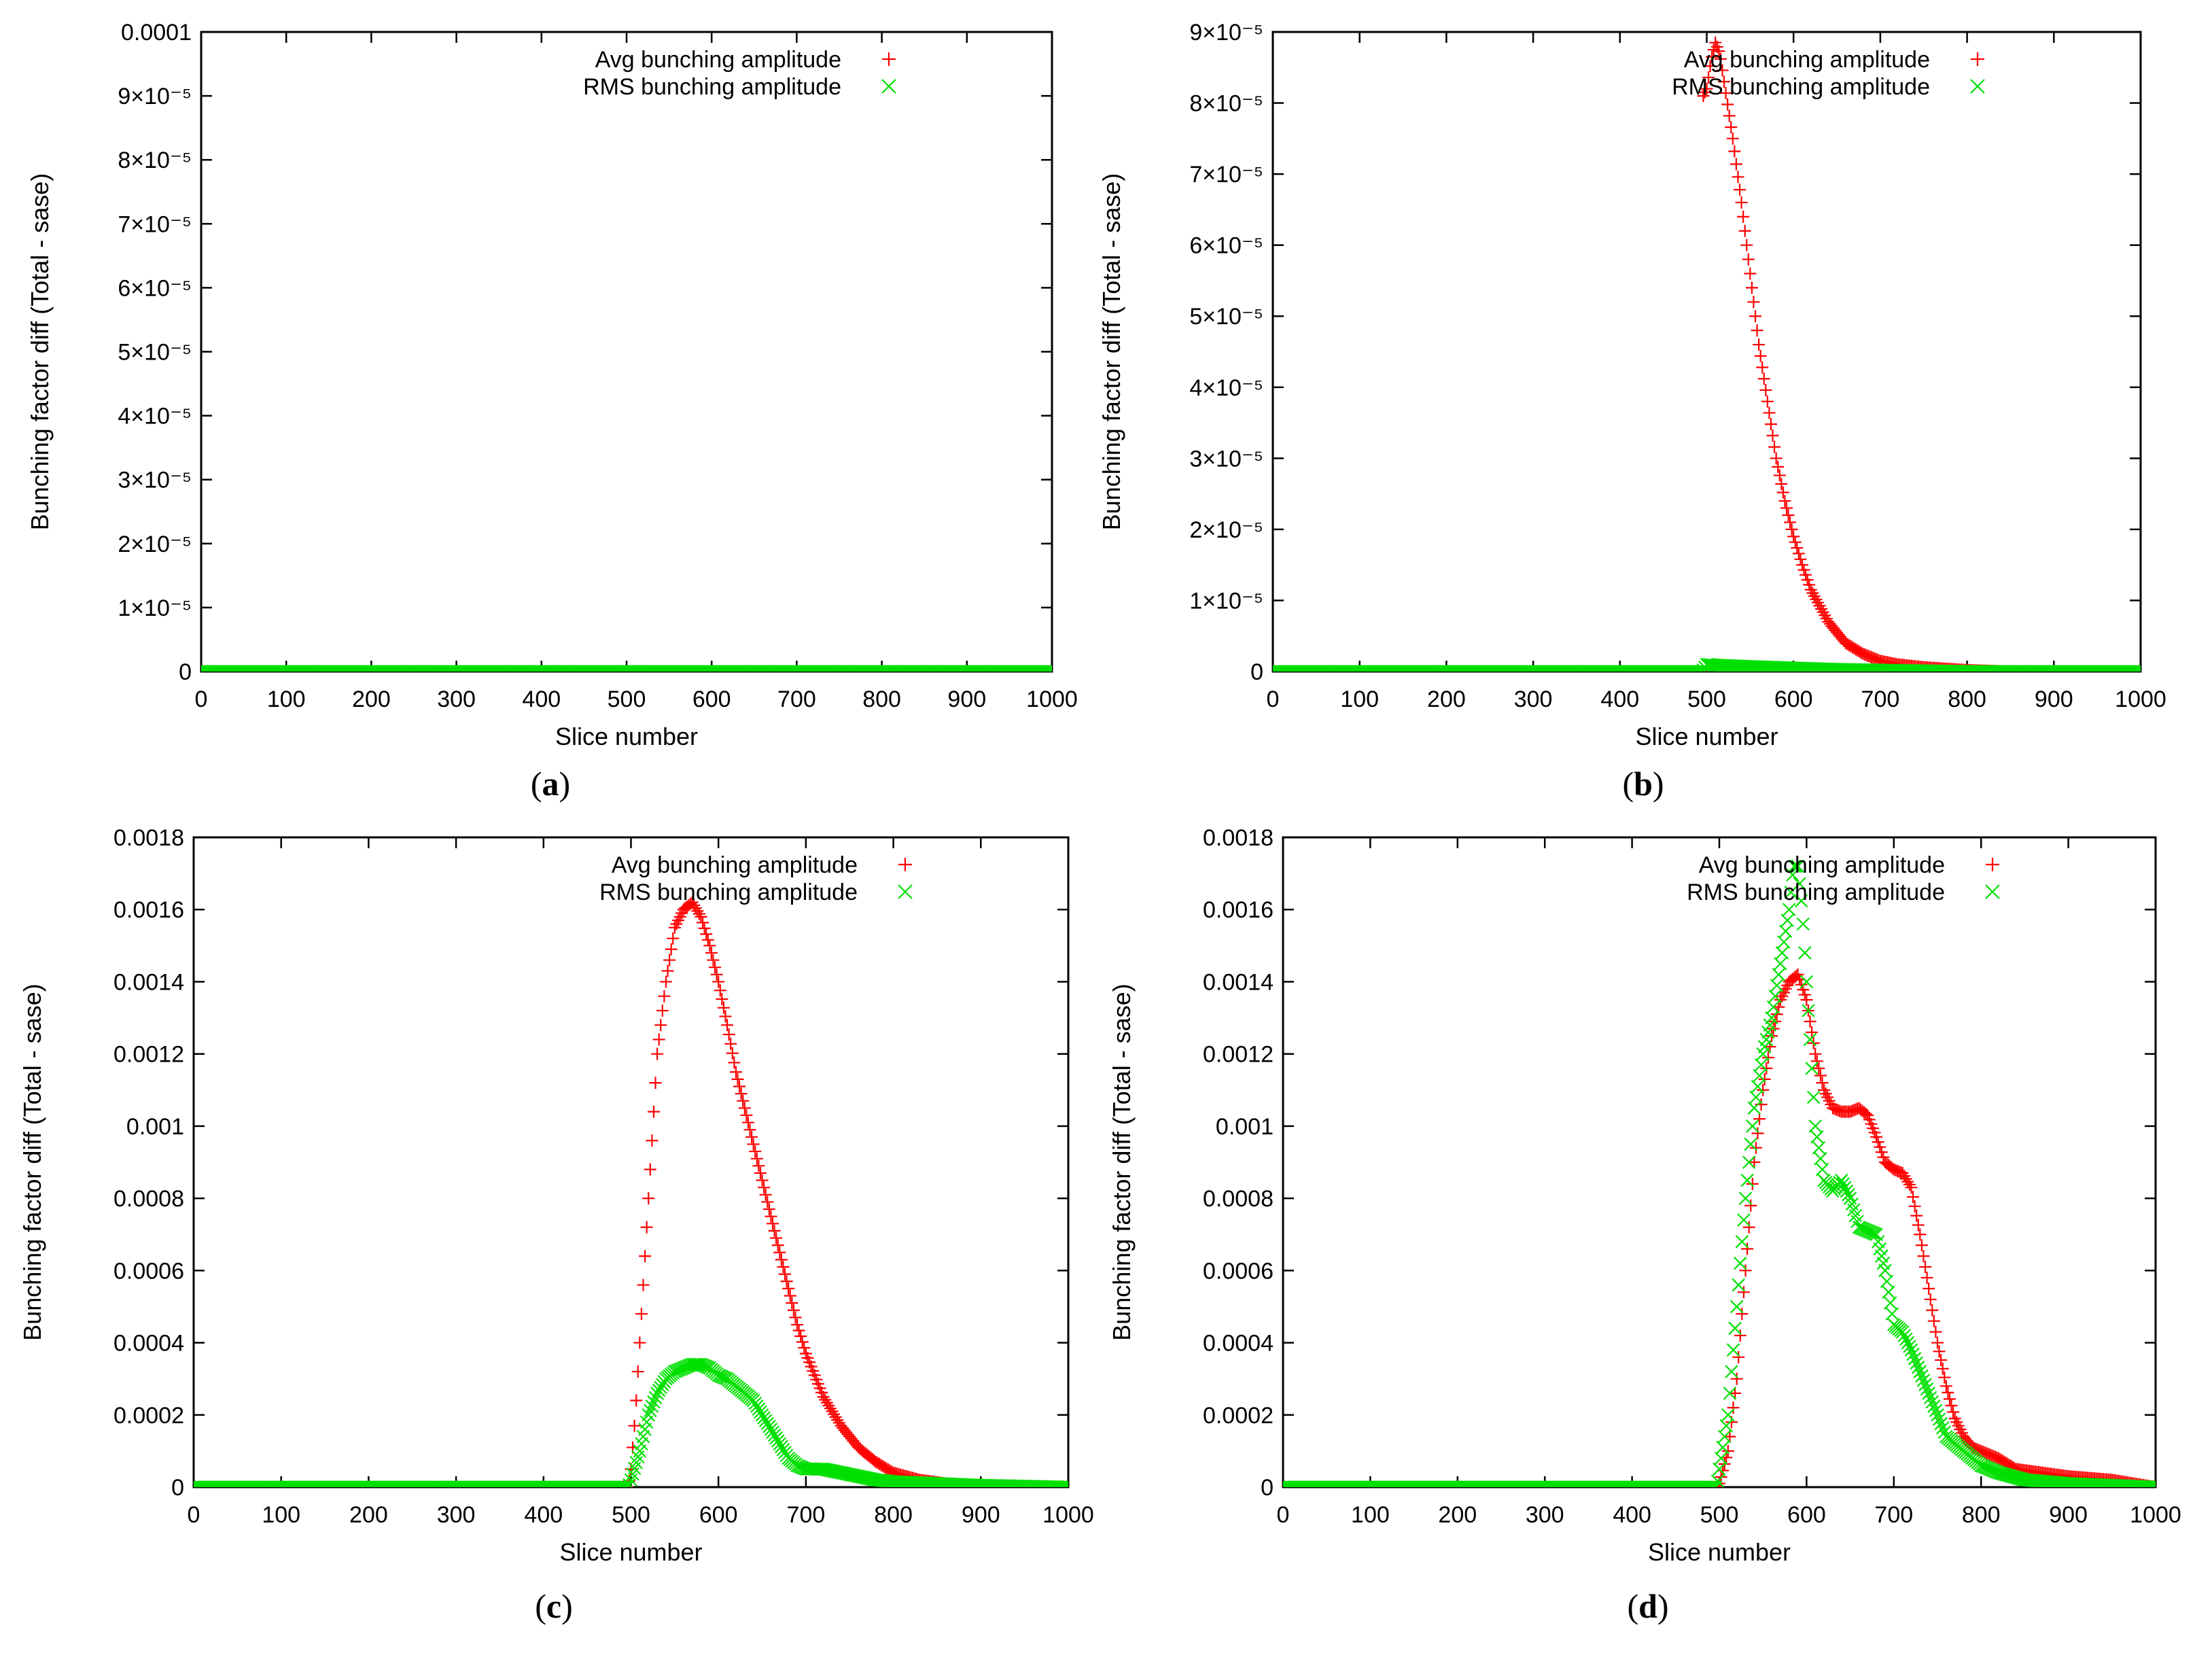 This screenshot has width=2212, height=1655. Describe the element at coordinates (1359, 699) in the screenshot. I see `x-tick-label: 100` at that location.